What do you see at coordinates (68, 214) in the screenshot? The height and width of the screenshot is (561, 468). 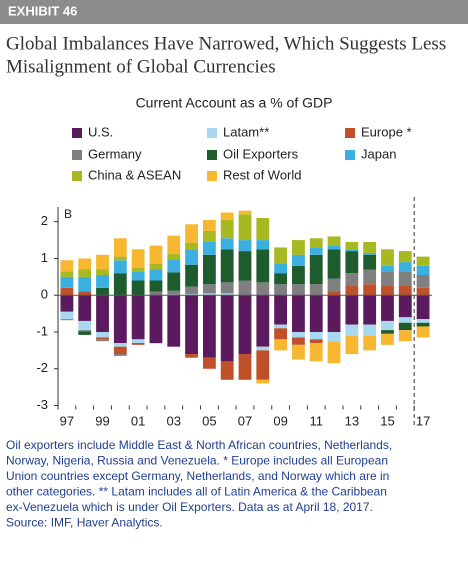 I see `annotation: B` at bounding box center [68, 214].